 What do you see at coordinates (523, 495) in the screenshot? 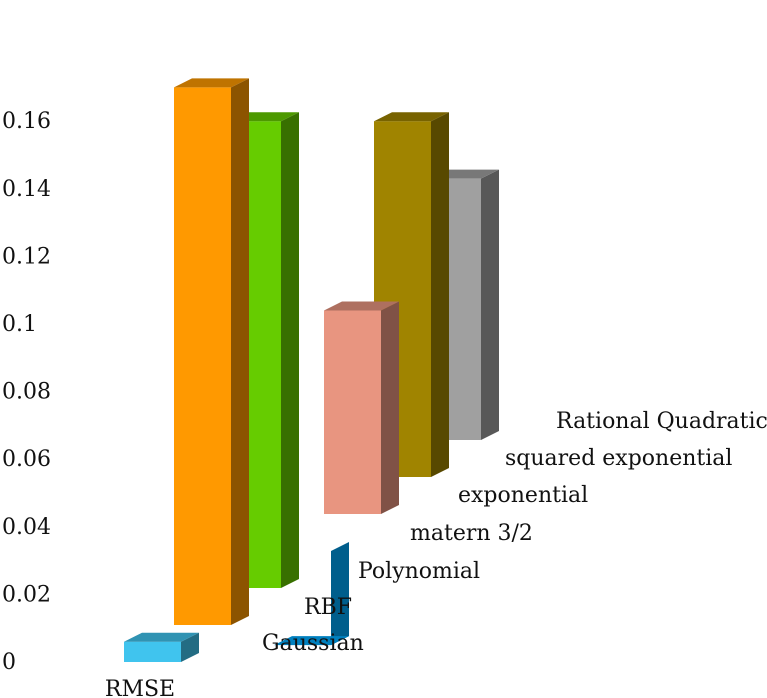
I see `category-label: exponential` at bounding box center [523, 495].